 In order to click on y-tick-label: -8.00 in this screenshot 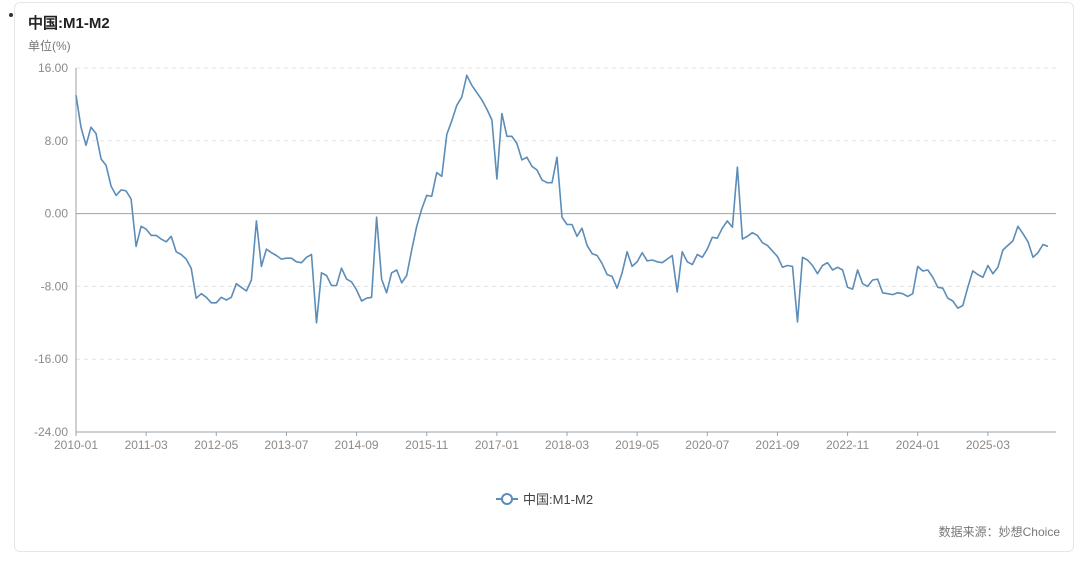, I will do `click(55, 286)`.